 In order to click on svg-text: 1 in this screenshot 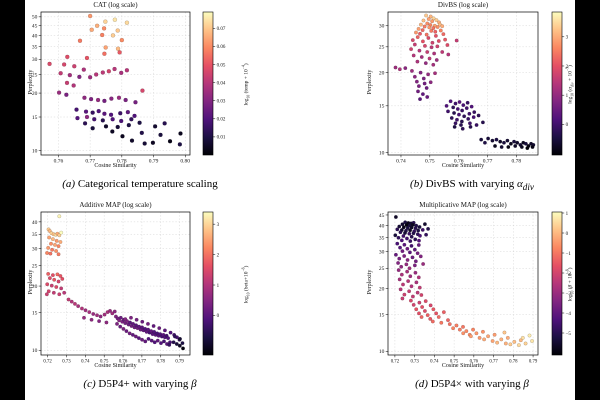, I will do `click(218, 286)`.